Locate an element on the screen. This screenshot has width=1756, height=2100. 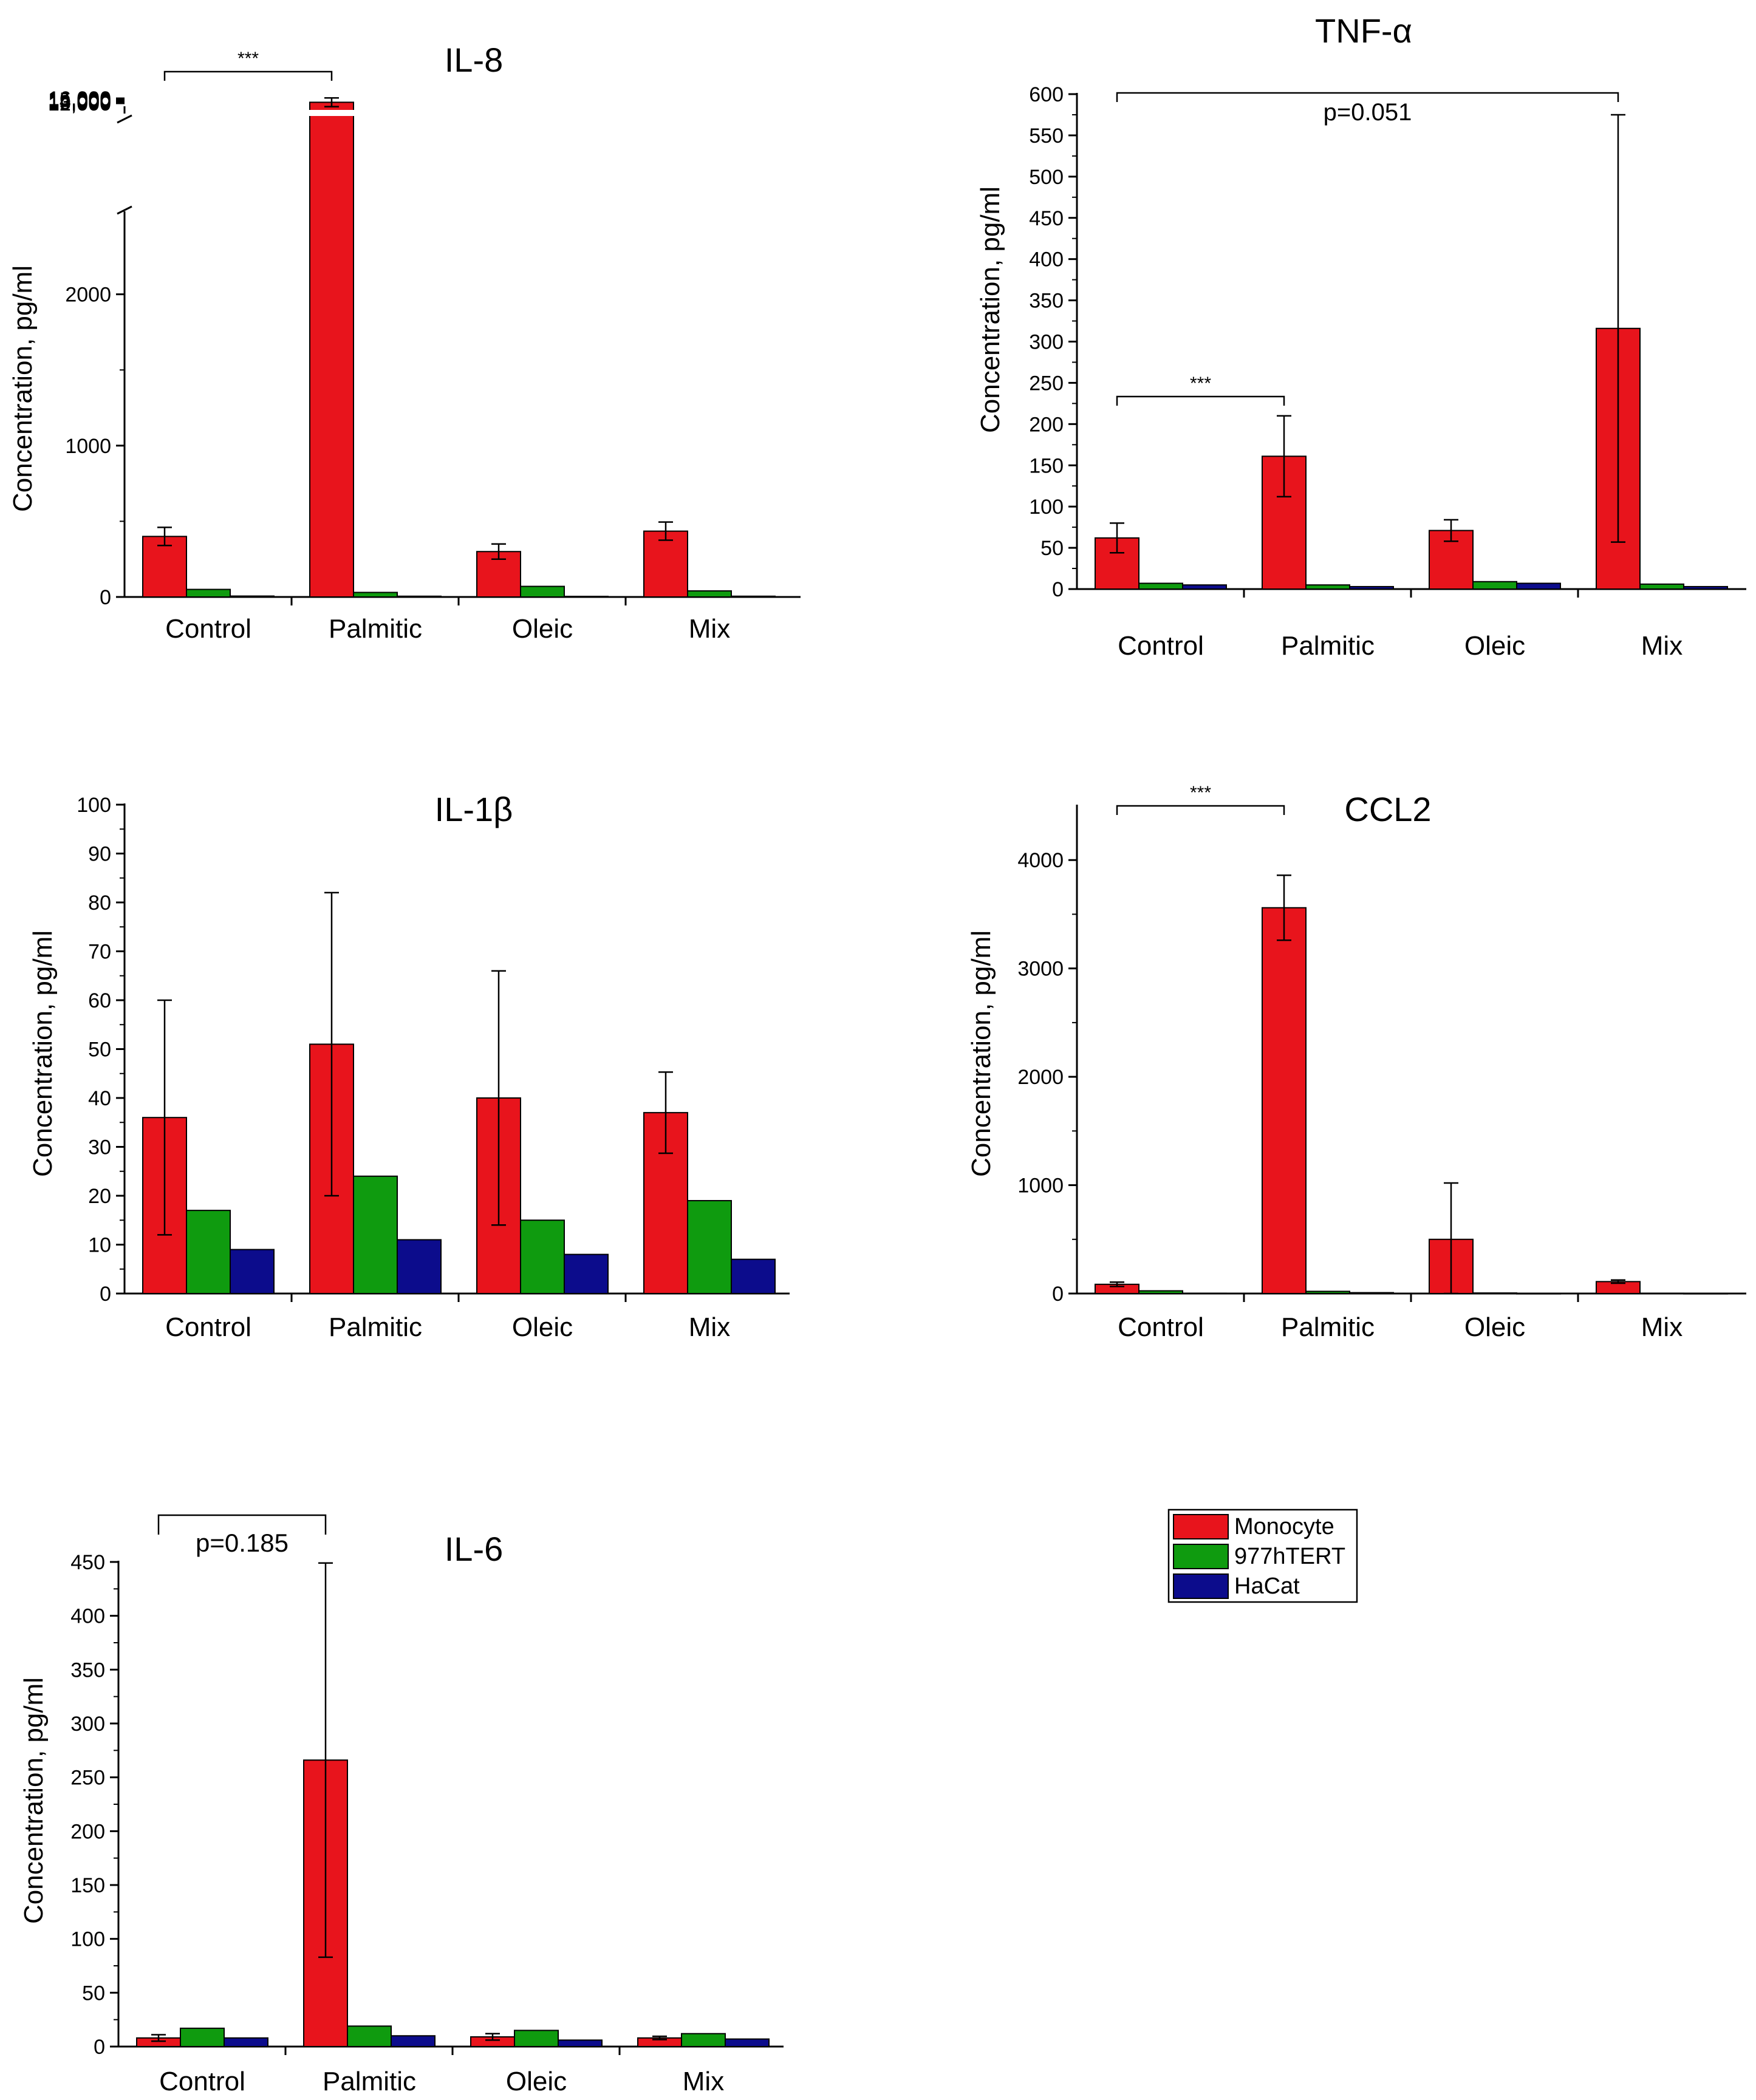
legend: Monocyte 977hTERT HaCat is located at coordinates (1262, 1556).